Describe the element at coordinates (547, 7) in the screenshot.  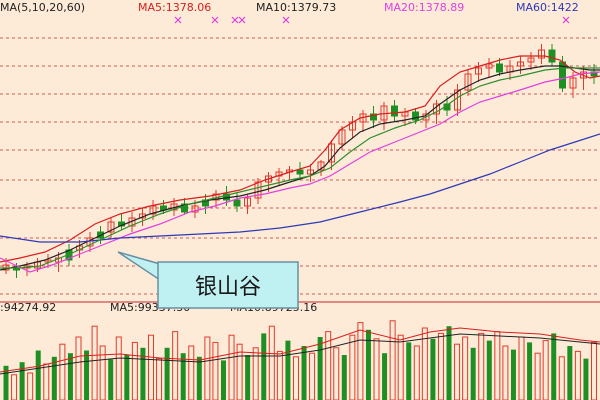
I see `ma60-label: MA60:1422` at that location.